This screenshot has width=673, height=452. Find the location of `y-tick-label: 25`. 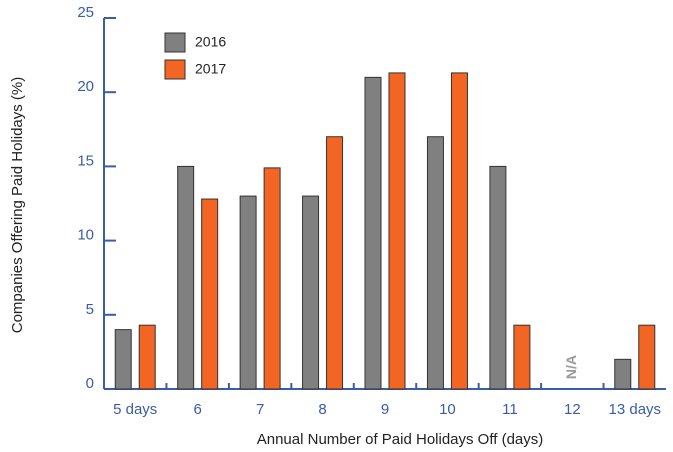

y-tick-label: 25 is located at coordinates (85, 12).